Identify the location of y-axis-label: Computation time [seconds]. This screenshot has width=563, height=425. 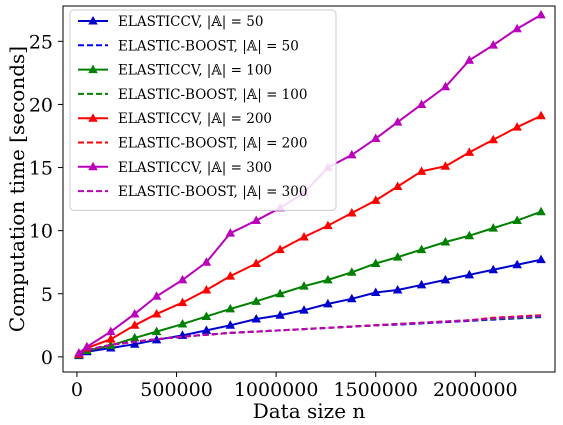
(17, 189).